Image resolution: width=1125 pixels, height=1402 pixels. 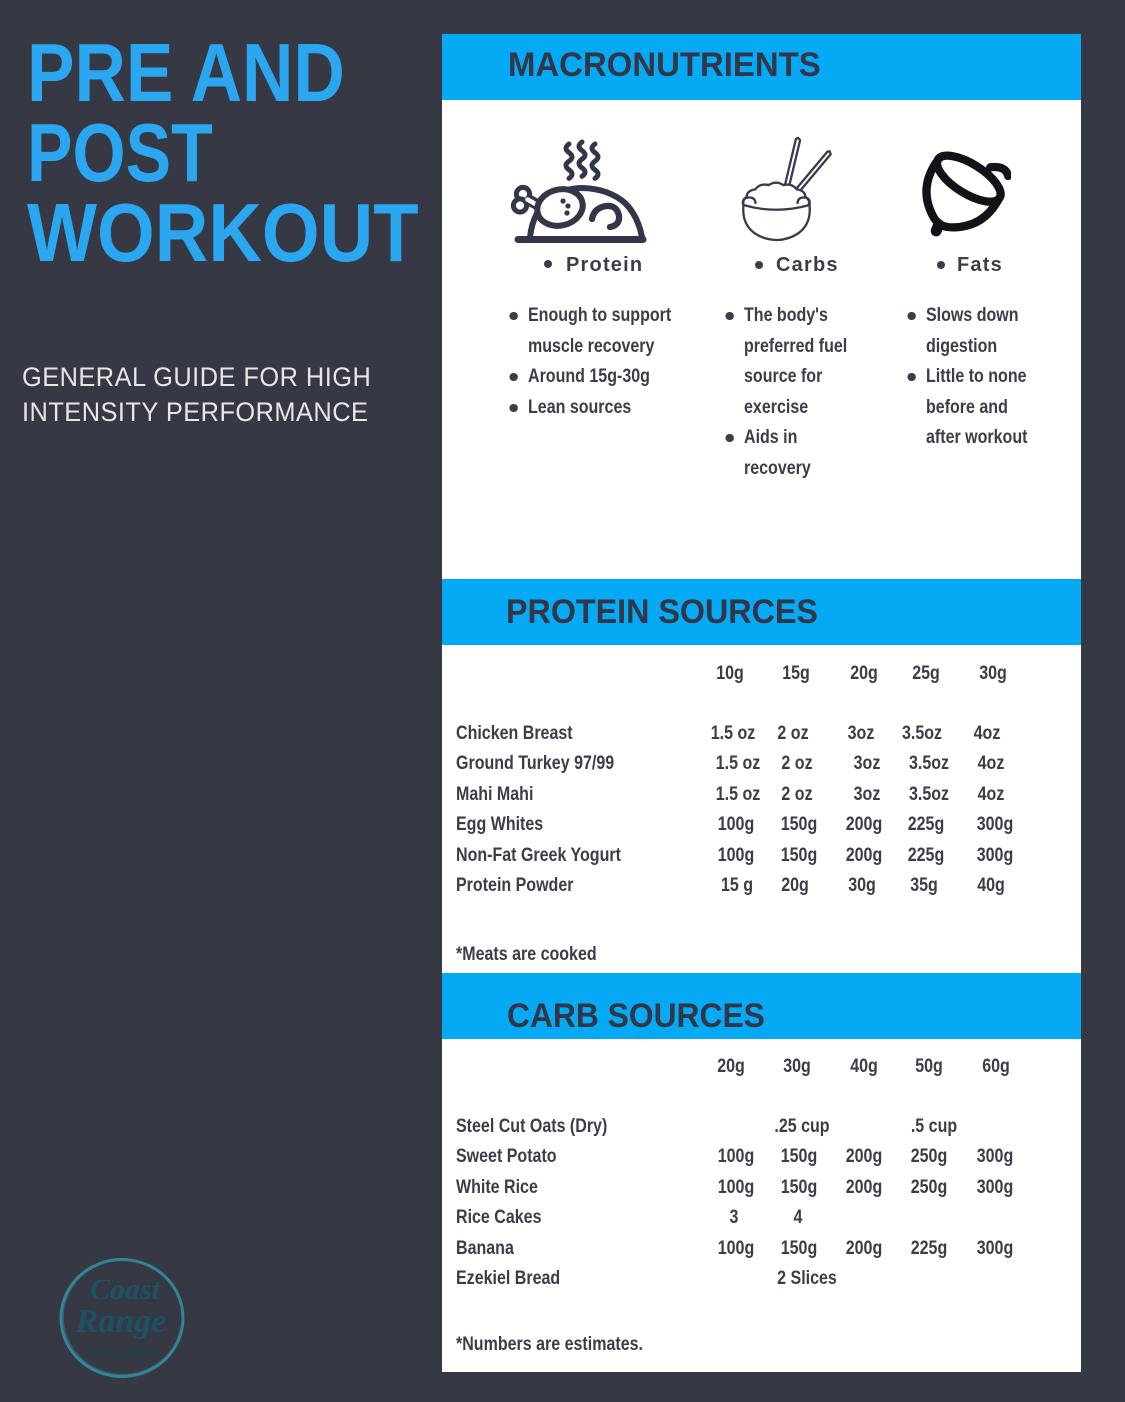 What do you see at coordinates (126, 1289) in the screenshot?
I see `svg-text: Coast` at bounding box center [126, 1289].